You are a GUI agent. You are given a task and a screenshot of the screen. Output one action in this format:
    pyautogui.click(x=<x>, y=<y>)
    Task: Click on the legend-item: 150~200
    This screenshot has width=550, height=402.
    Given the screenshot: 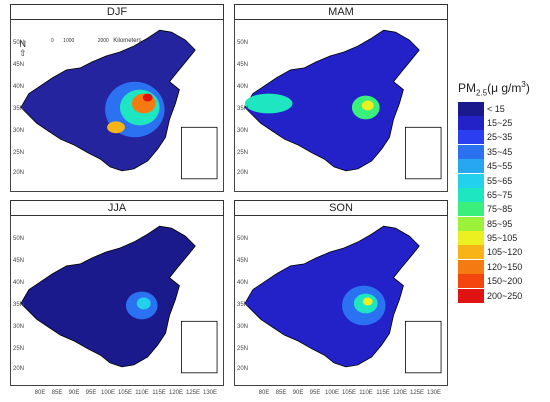 What is the action you would take?
    pyautogui.click(x=503, y=281)
    